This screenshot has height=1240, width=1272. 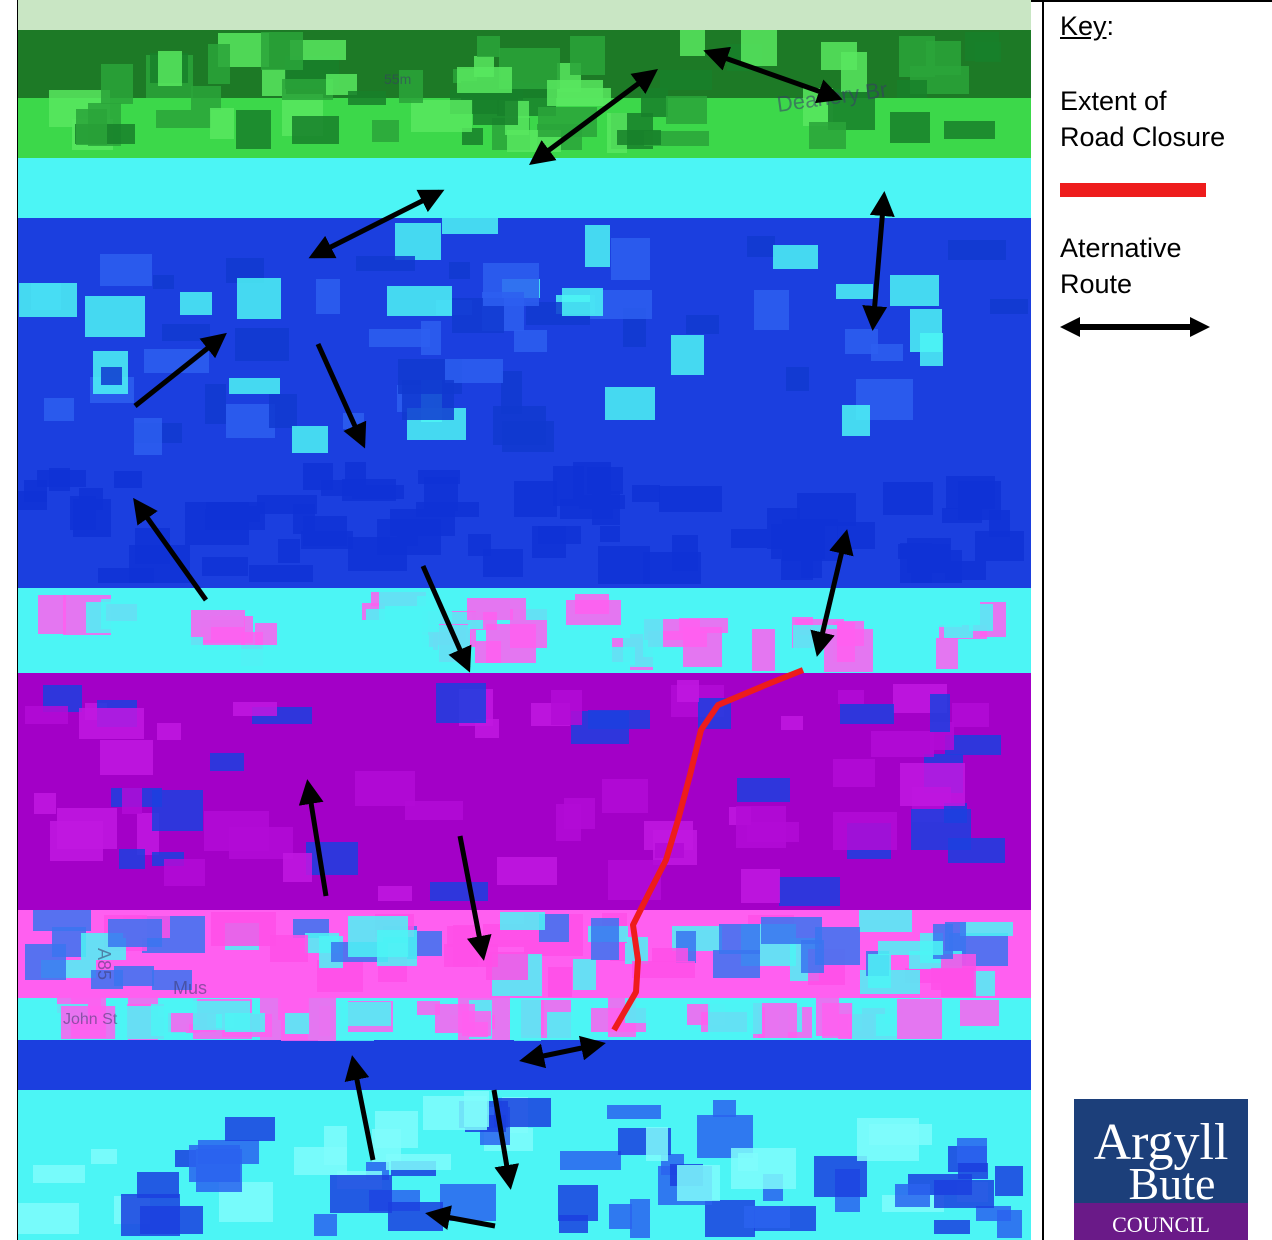 What do you see at coordinates (708, 849) in the screenshot?
I see `closure-path` at bounding box center [708, 849].